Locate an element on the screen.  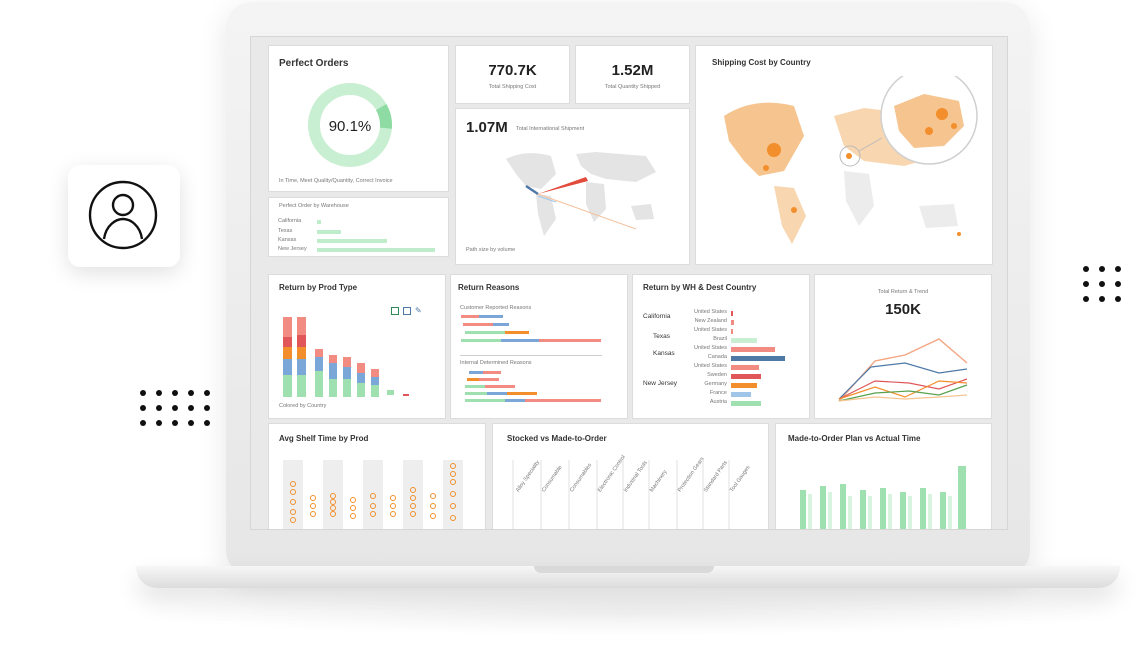
total-shipping-label: Total Shipping Cost is located at coordinates (512, 87).